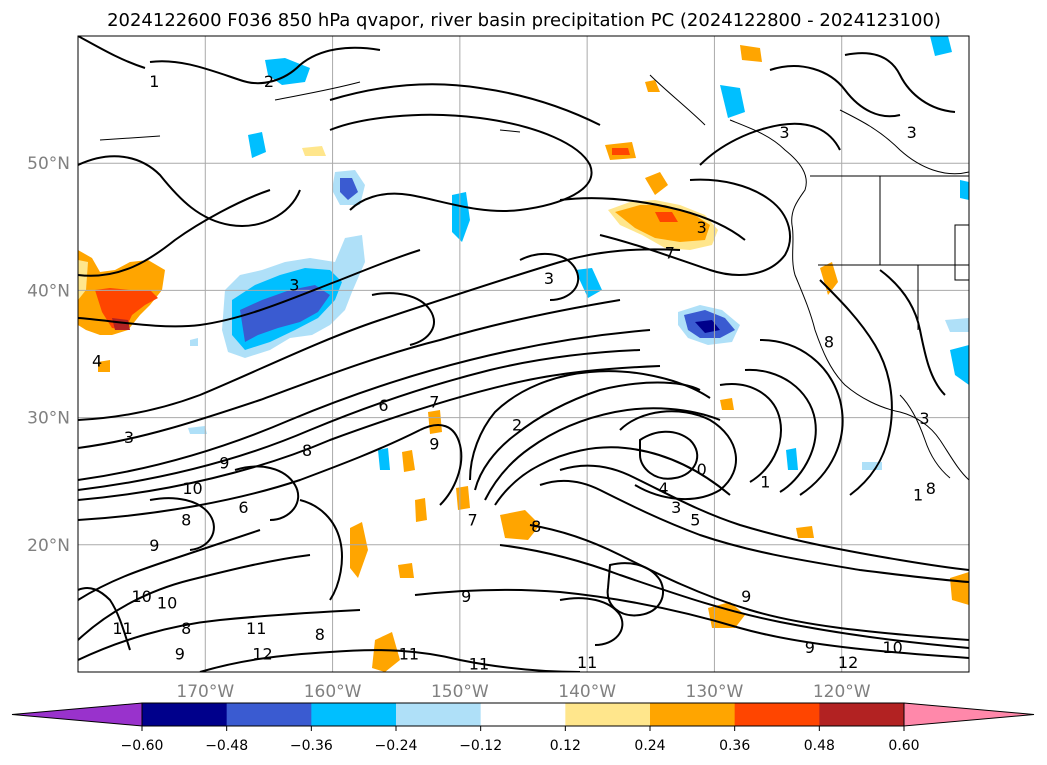 The height and width of the screenshot is (765, 1047). Describe the element at coordinates (819, 746) in the screenshot. I see `colorbar-tick-label: 0.48` at that location.